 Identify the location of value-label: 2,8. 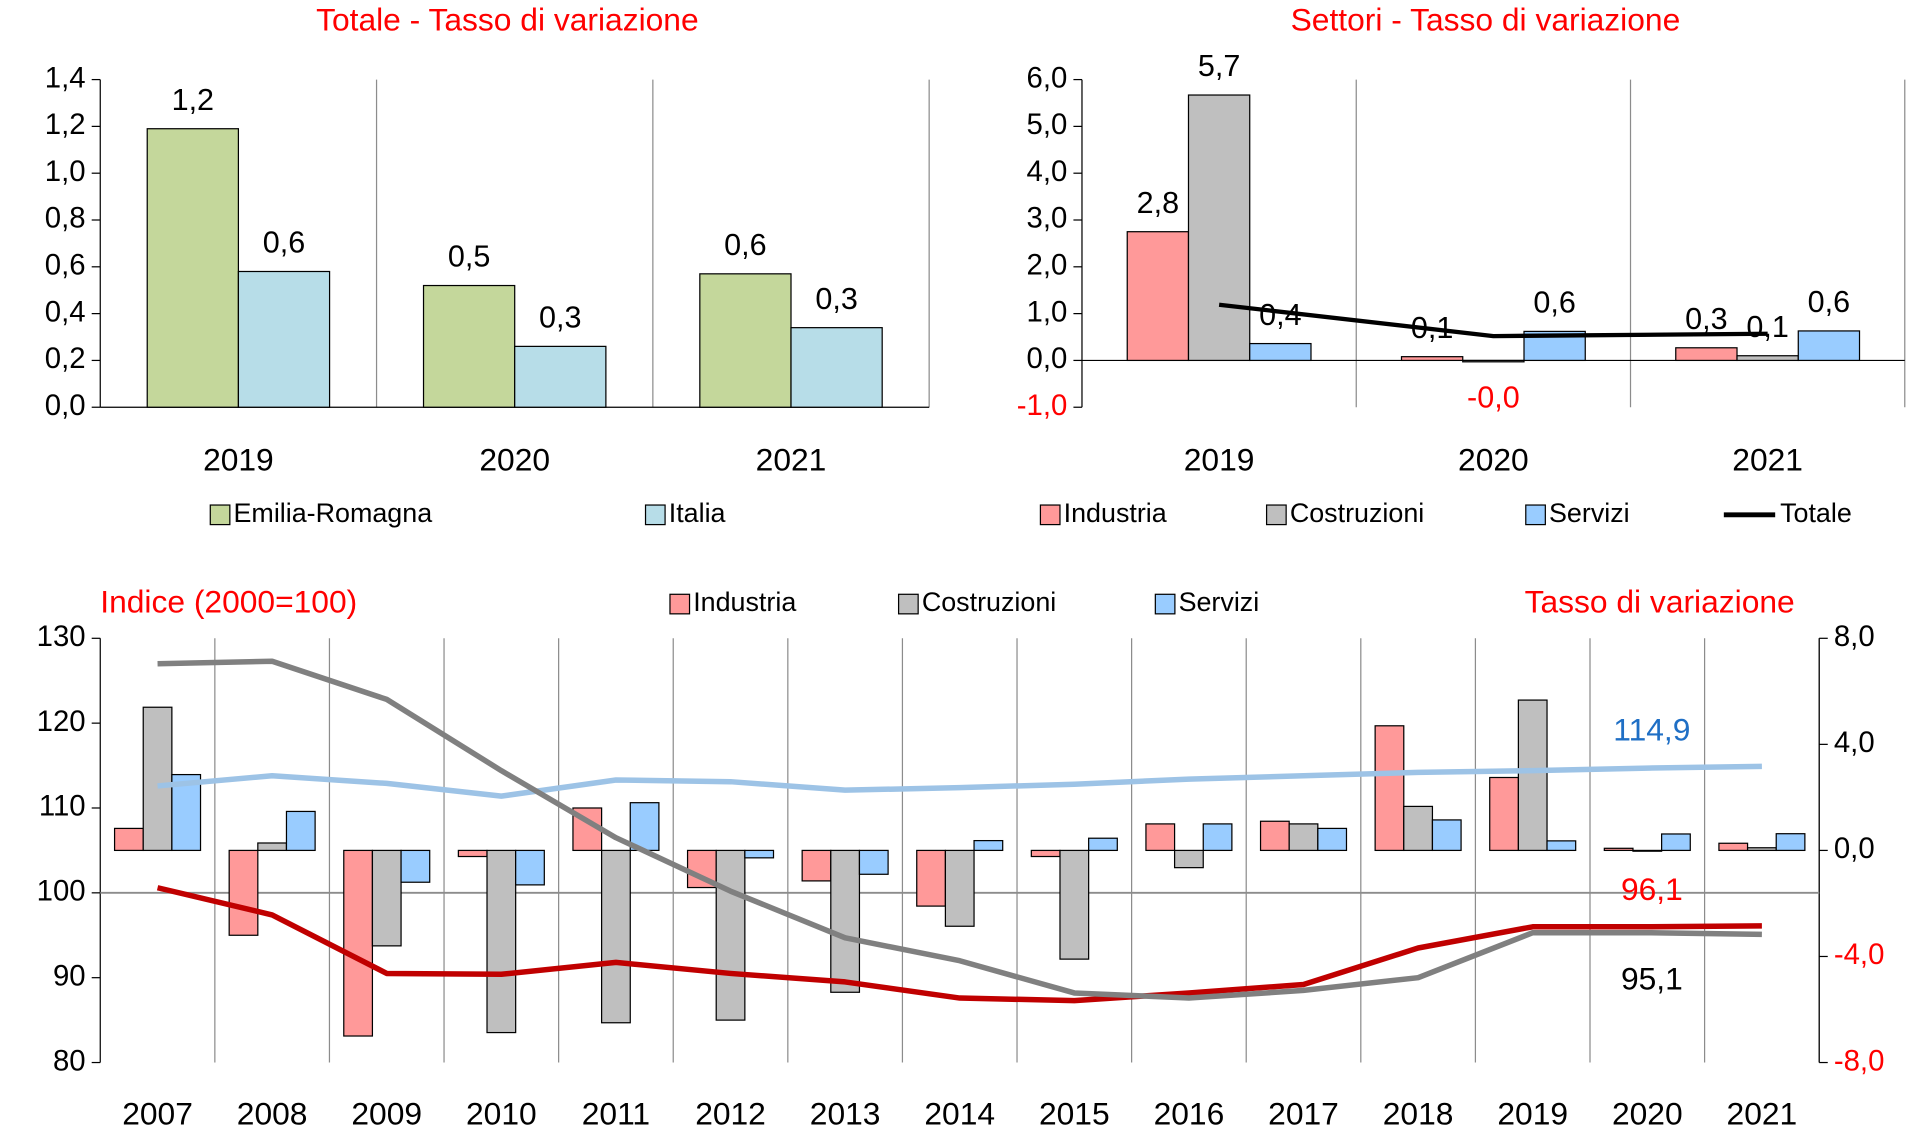
(1158, 203).